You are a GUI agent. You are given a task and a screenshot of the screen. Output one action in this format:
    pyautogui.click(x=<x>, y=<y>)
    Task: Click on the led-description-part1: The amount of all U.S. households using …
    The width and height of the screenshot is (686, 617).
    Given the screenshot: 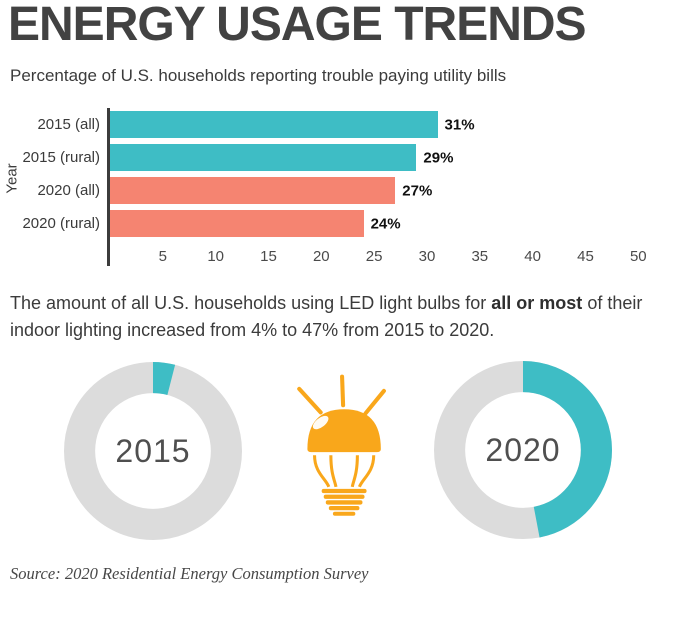 What is the action you would take?
    pyautogui.click(x=251, y=303)
    